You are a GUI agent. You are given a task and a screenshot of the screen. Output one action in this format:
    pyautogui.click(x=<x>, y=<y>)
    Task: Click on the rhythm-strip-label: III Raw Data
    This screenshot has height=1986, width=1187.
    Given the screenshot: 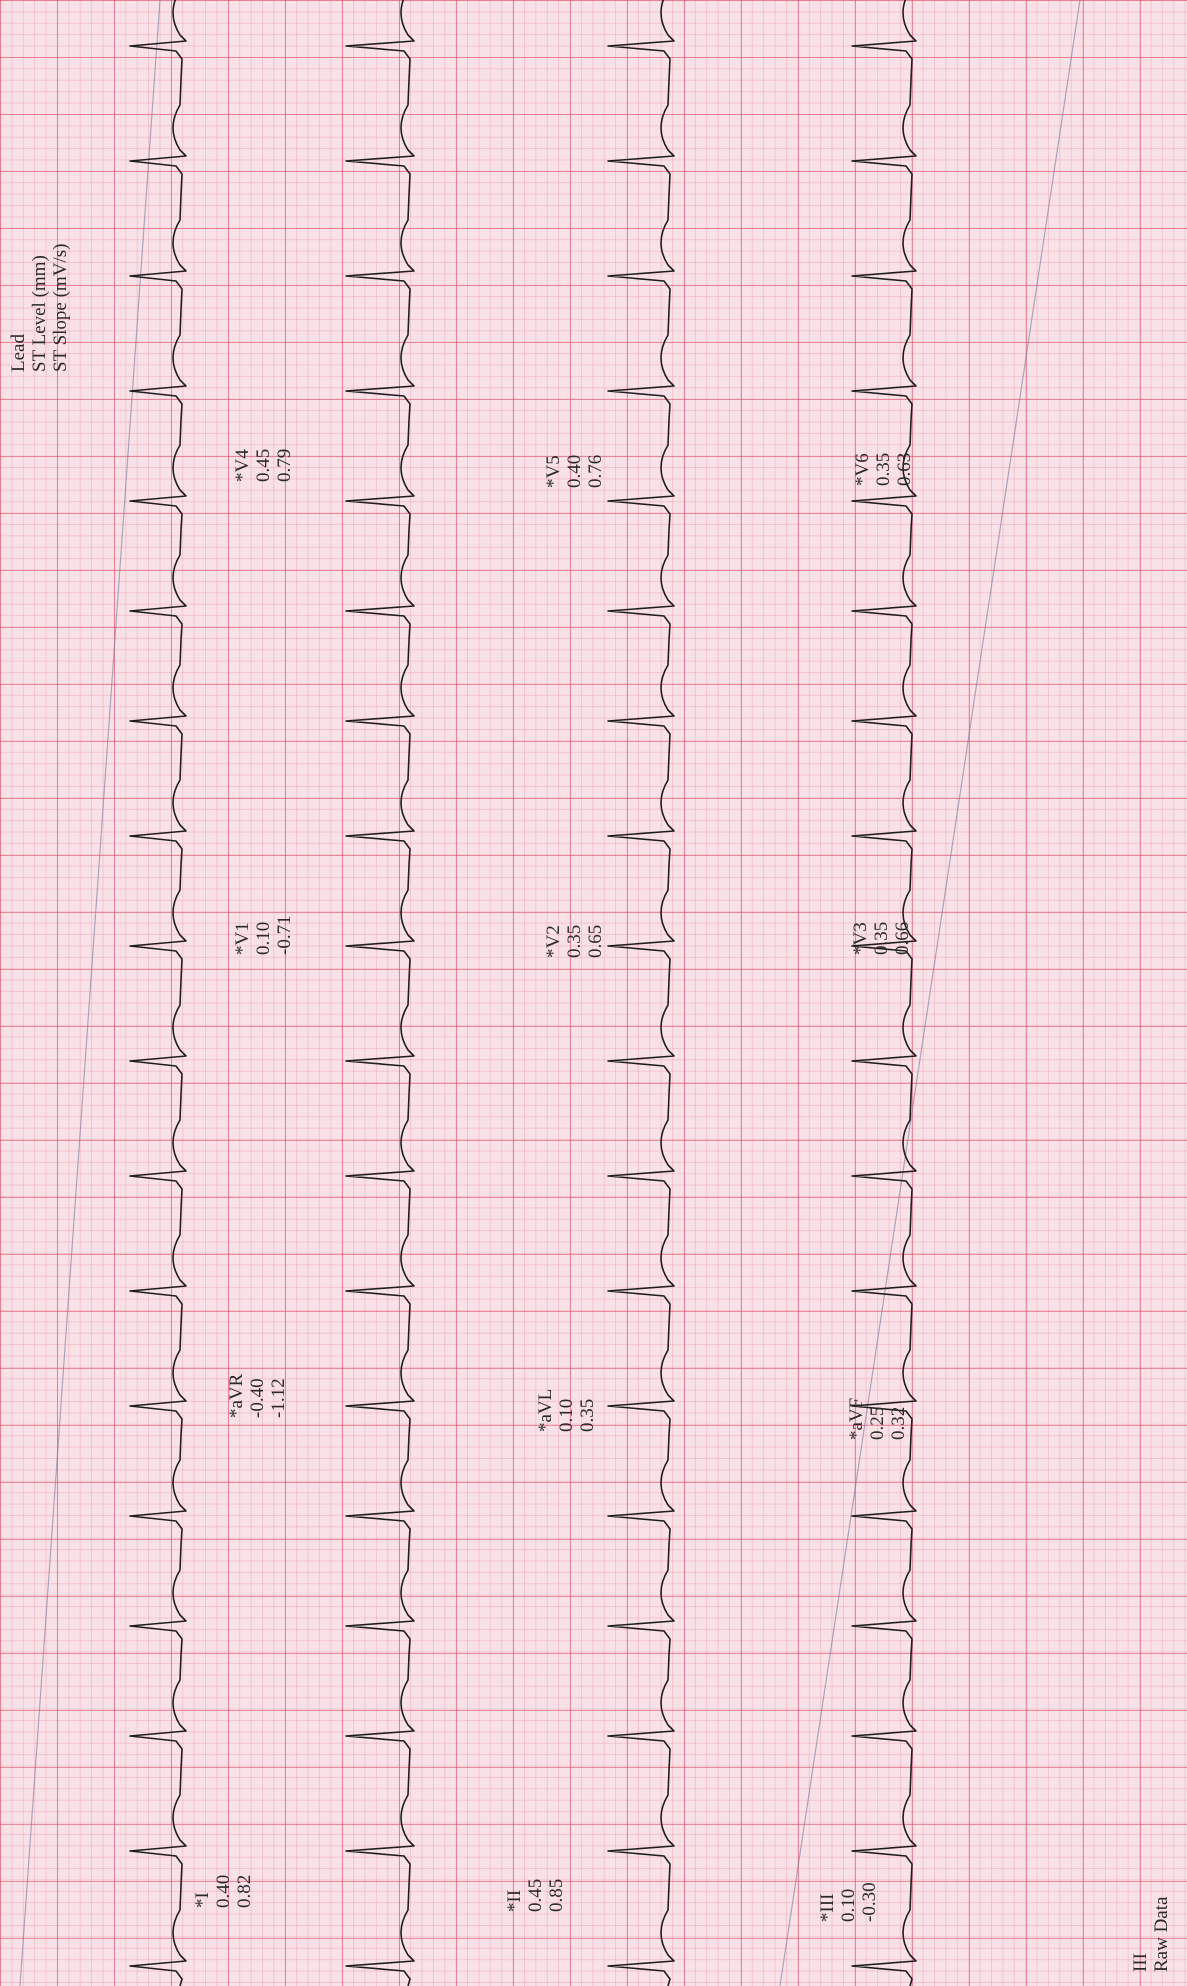 What is the action you would take?
    pyautogui.click(x=1151, y=1934)
    